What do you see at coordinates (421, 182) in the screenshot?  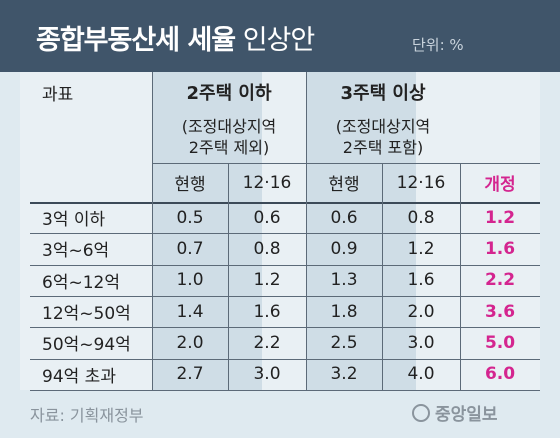 I see `subheader-3: 12·16` at bounding box center [421, 182].